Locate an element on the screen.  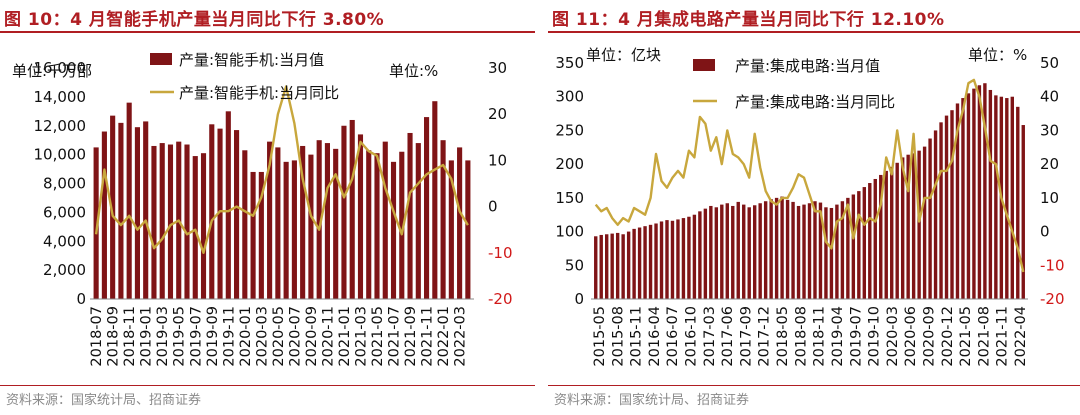
x-tick-label: 2020-11 is located at coordinates (328, 336).